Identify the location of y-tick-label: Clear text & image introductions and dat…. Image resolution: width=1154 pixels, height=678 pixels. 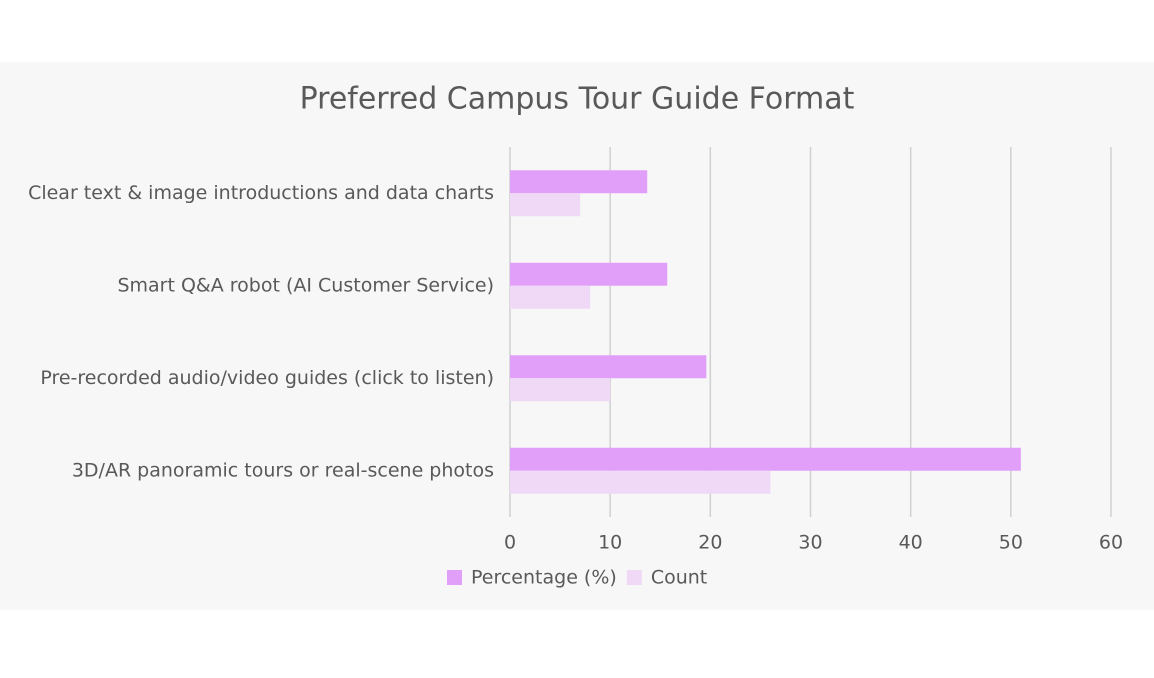
(261, 193).